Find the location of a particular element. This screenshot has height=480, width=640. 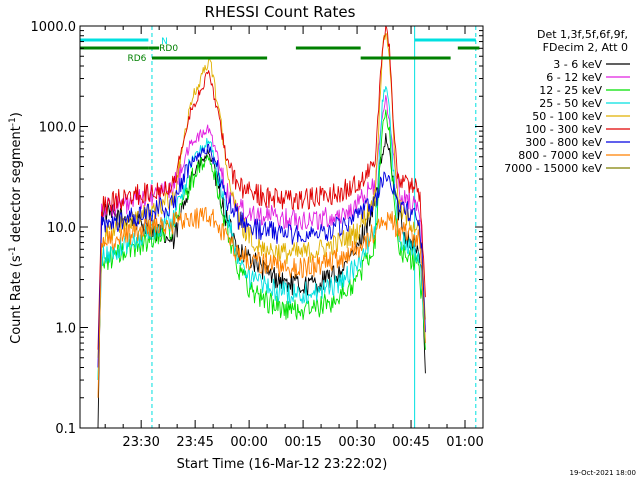

y-tick-label: 1000.0 is located at coordinates (54, 27).